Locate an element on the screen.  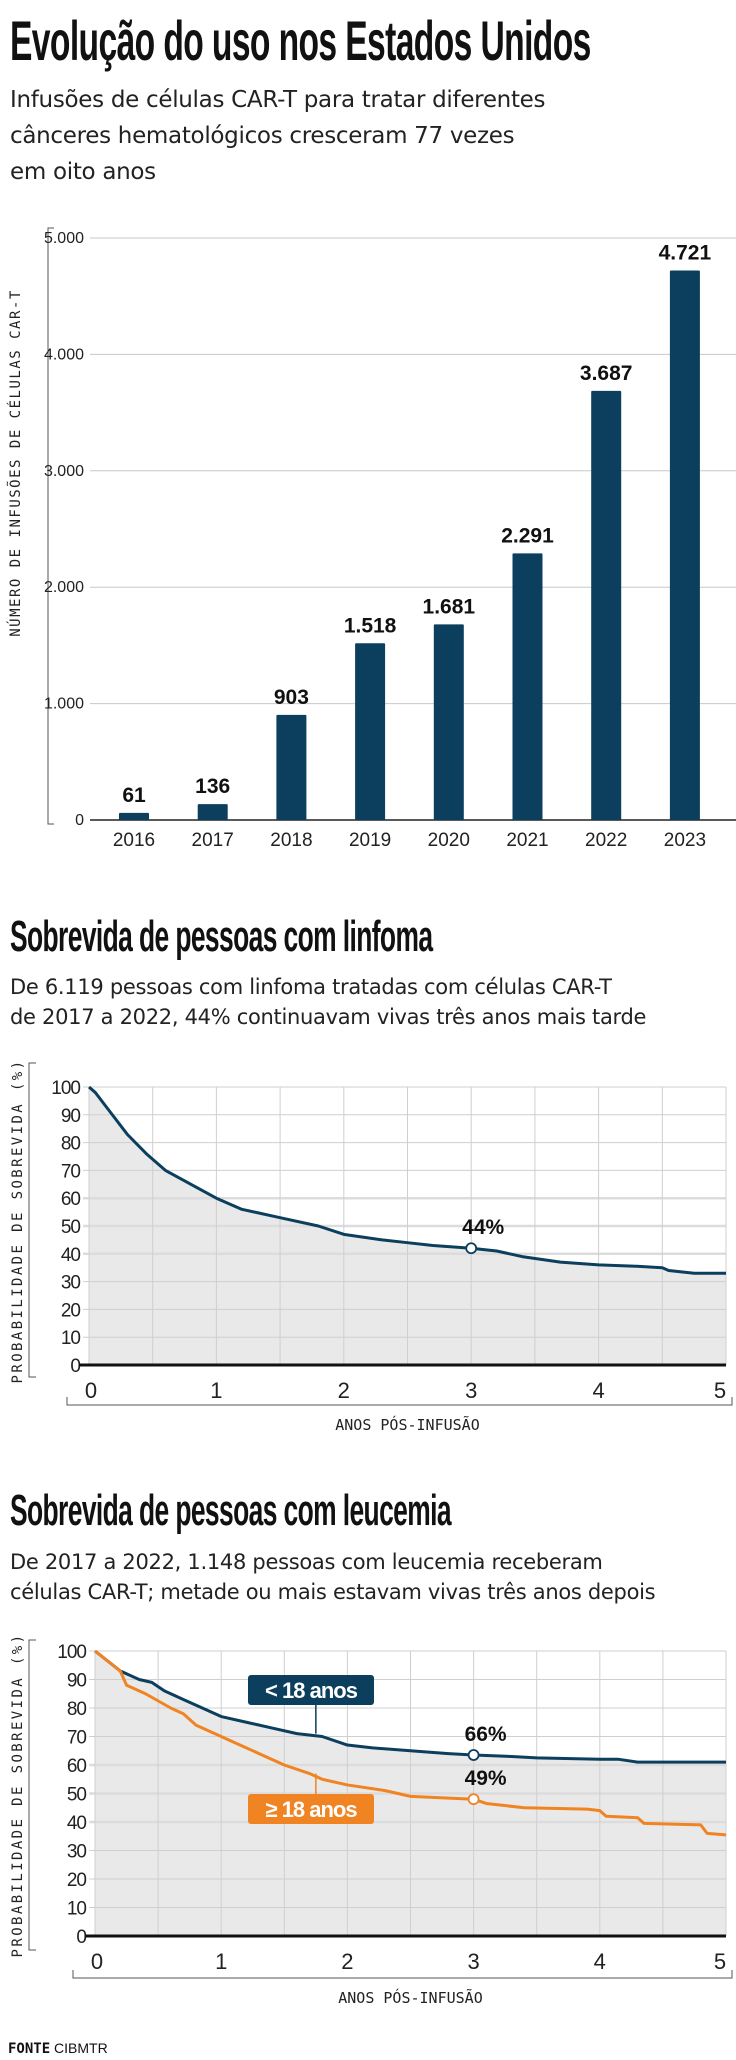
x-tick-label: 2023 is located at coordinates (685, 840).